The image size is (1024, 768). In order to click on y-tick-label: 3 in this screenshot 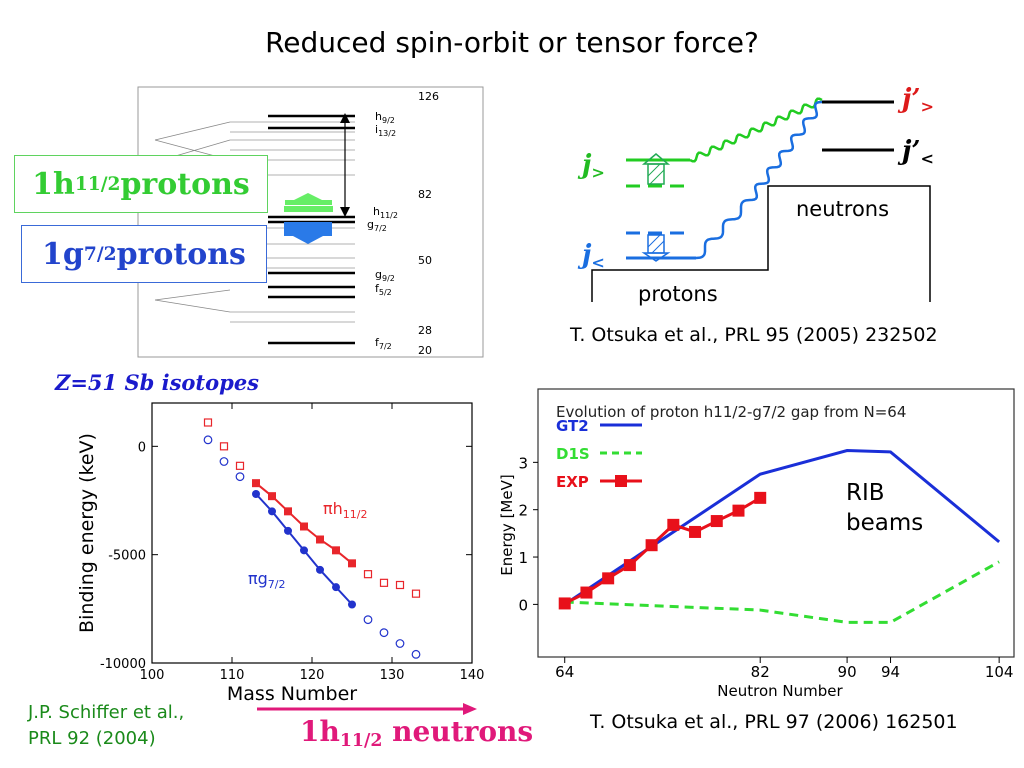, I will do `click(523, 463)`.